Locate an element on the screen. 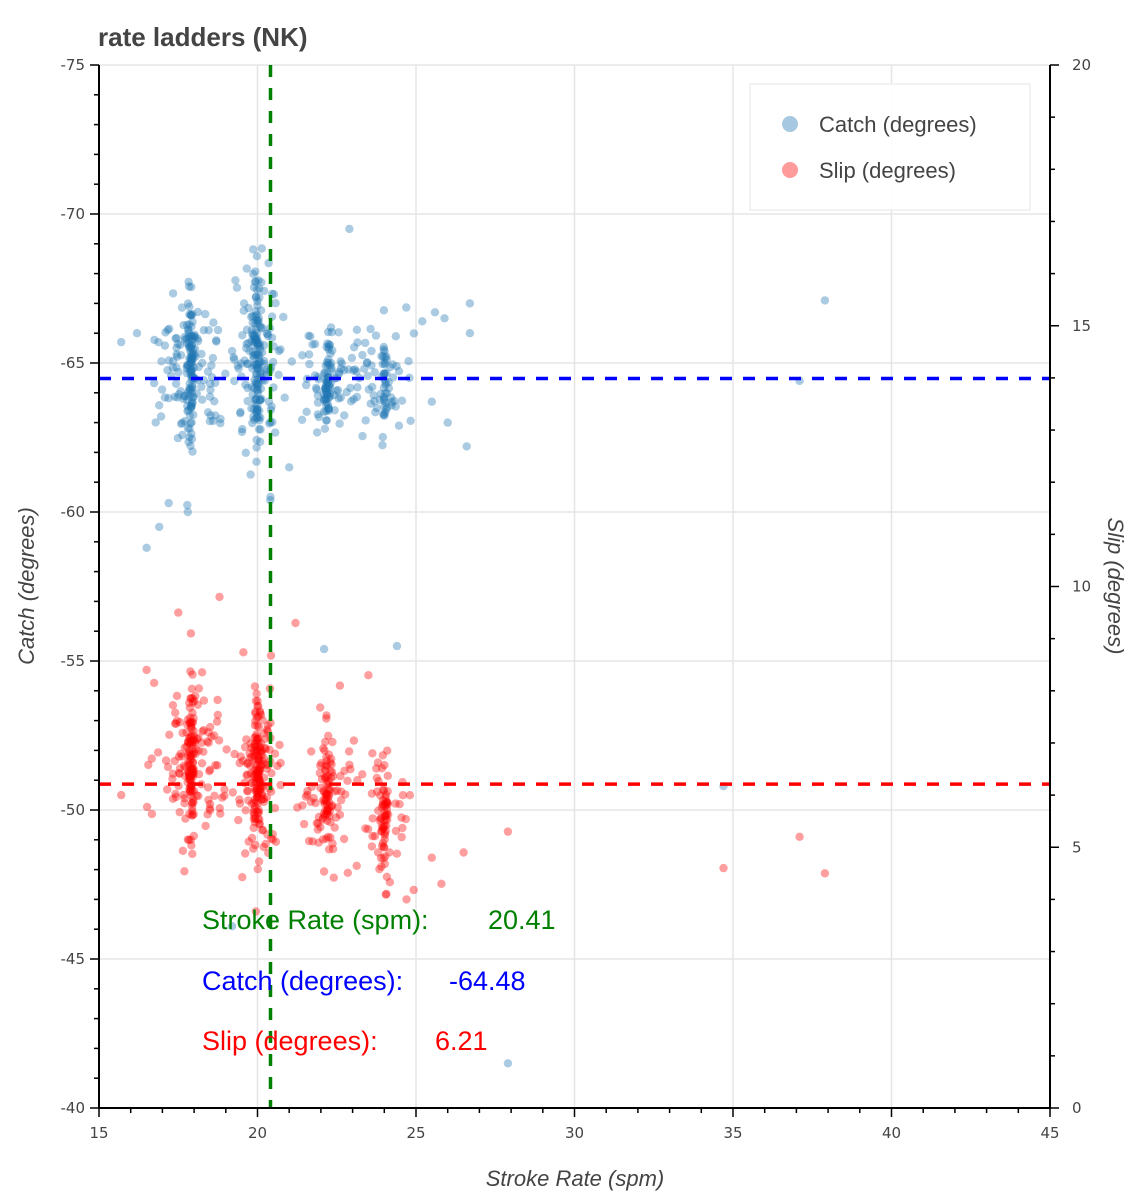 The height and width of the screenshot is (1200, 1140). y-left-tick-label: -50 is located at coordinates (73, 810).